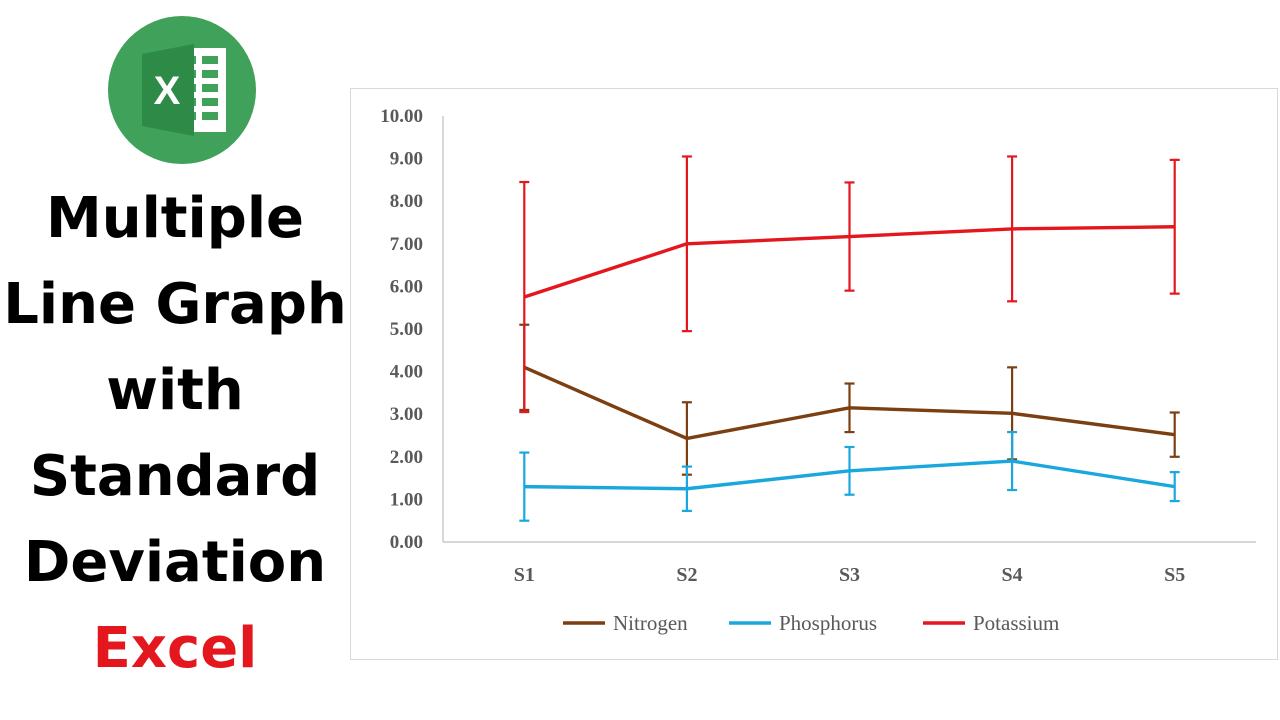  Describe the element at coordinates (406, 457) in the screenshot. I see `y-tick-label: 2.00` at that location.